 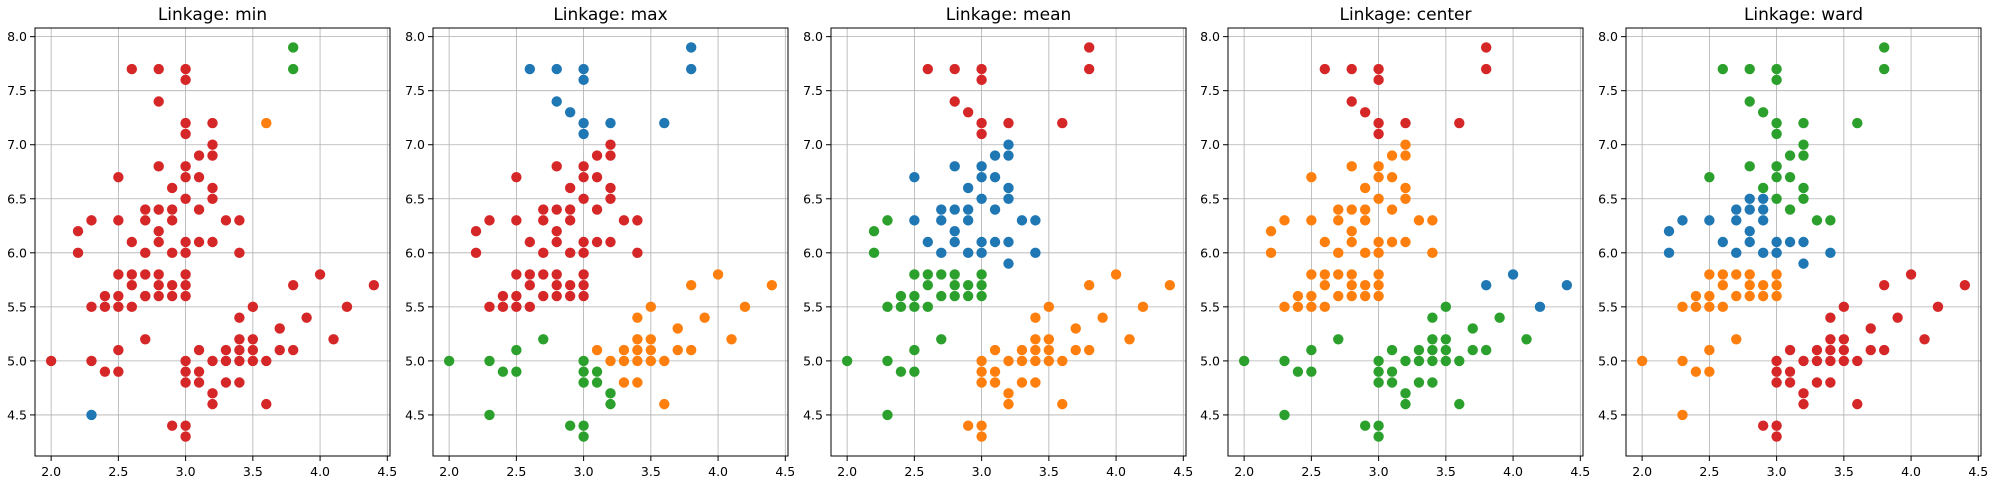 What do you see at coordinates (1803, 15) in the screenshot?
I see `panel-title: Linkage: ward` at bounding box center [1803, 15].